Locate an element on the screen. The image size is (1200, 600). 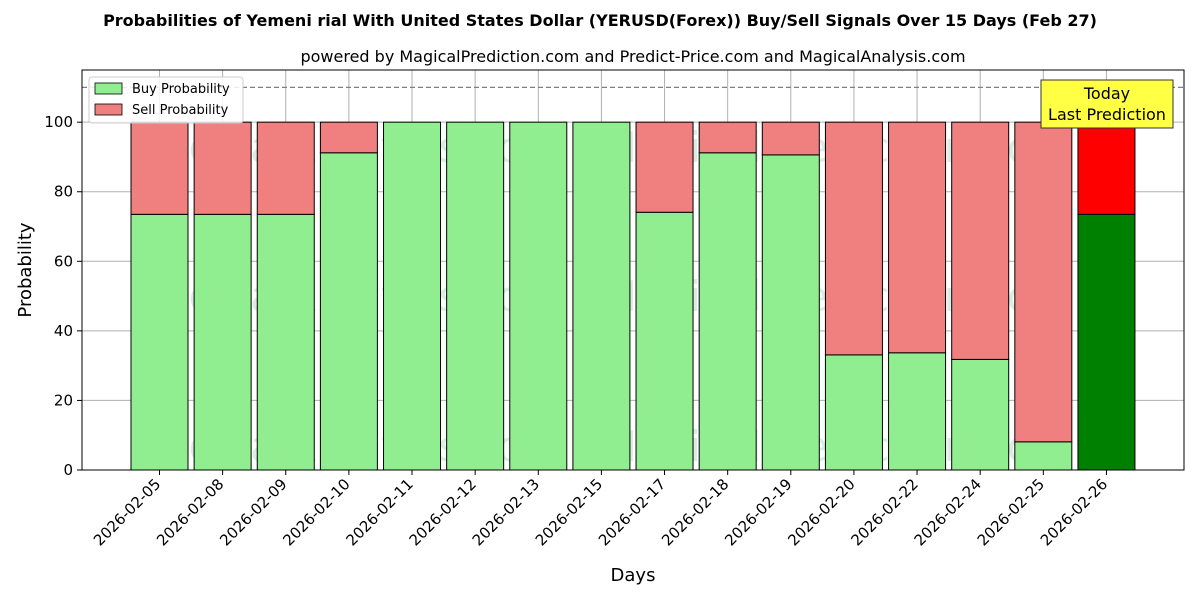
annotation-line: Today is located at coordinates (1106, 93).